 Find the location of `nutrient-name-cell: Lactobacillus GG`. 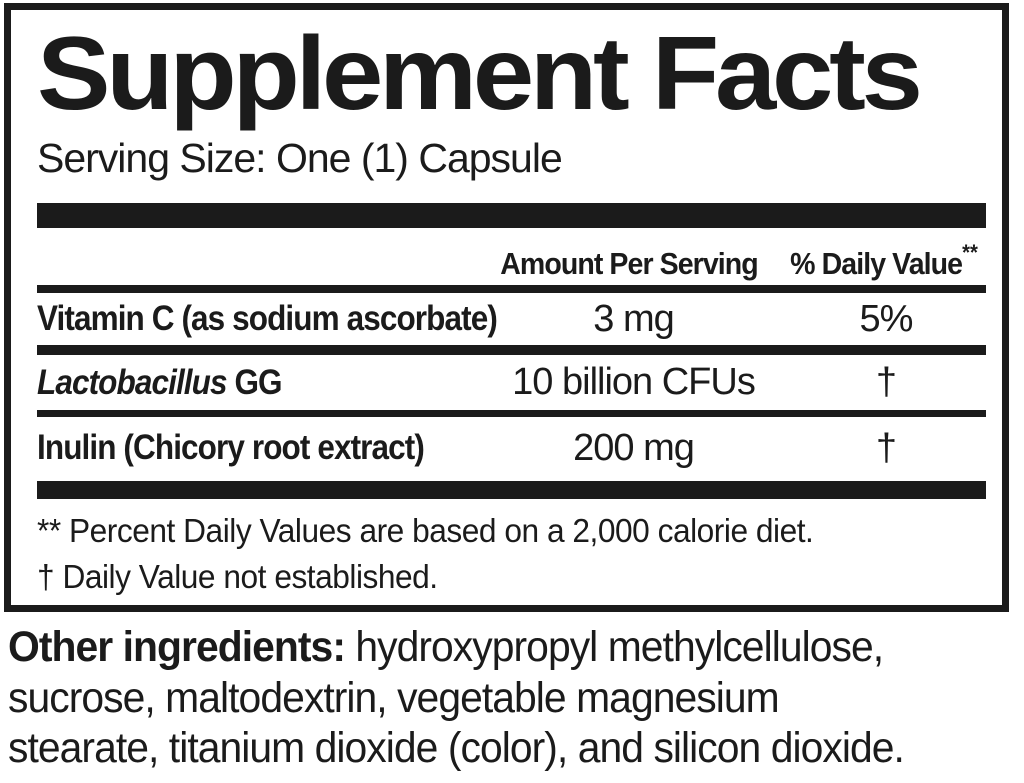

nutrient-name-cell: Lactobacillus GG is located at coordinates (259, 383).